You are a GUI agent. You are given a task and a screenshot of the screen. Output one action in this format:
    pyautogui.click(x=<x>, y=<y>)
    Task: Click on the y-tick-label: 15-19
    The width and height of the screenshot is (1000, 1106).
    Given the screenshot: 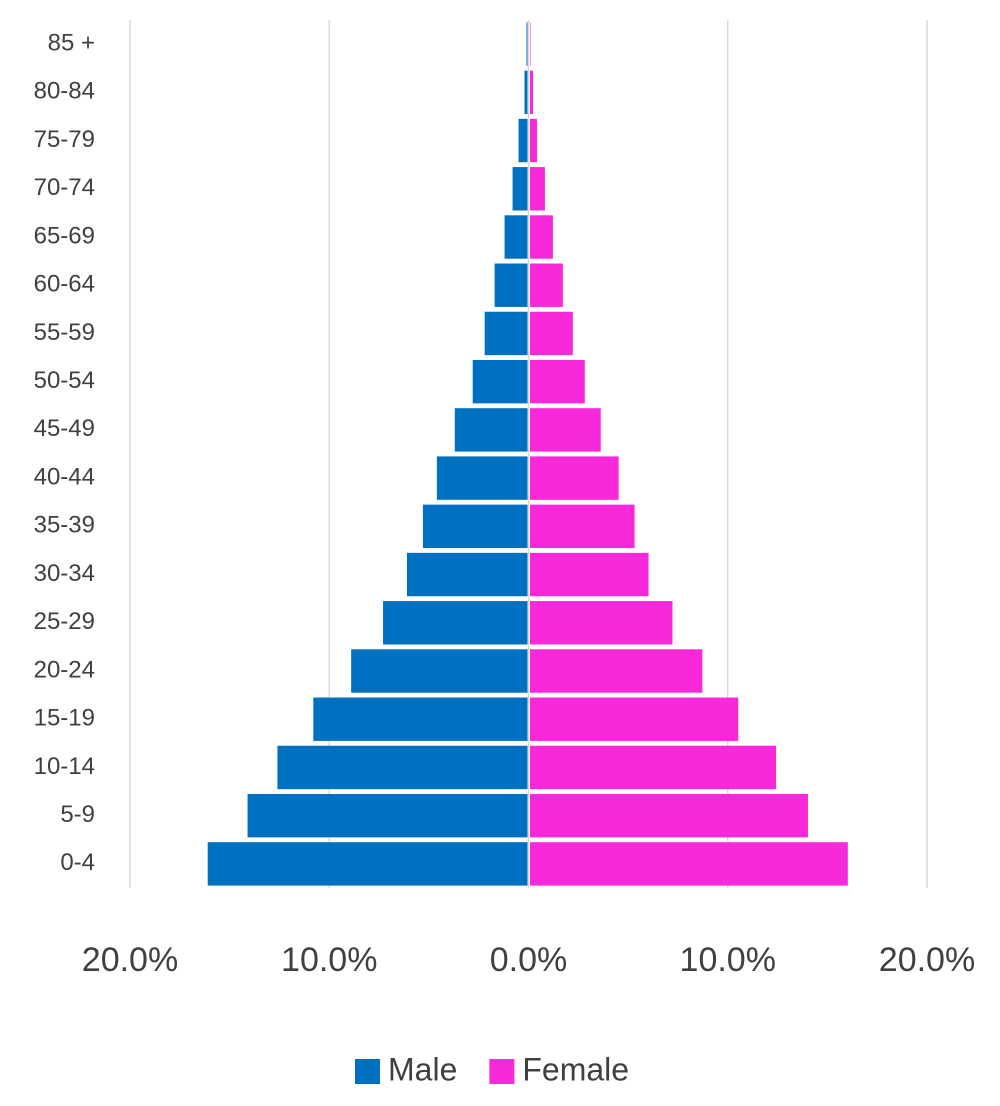 What is the action you would take?
    pyautogui.click(x=64, y=718)
    